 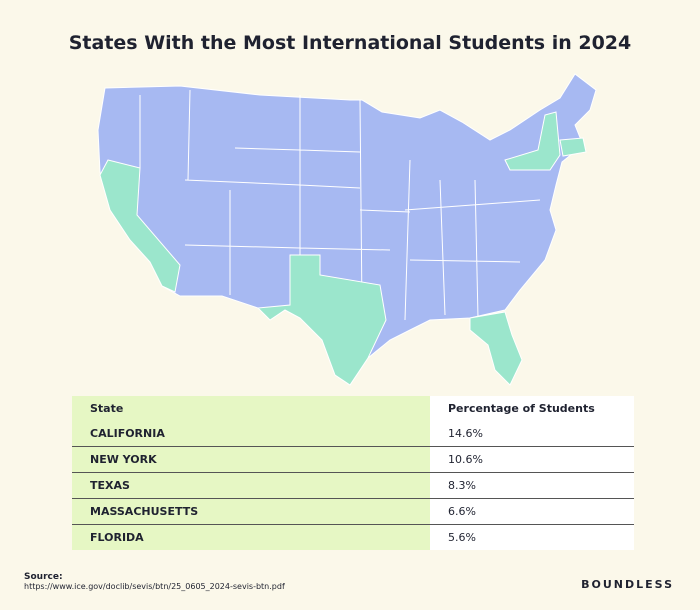 What do you see at coordinates (573, 147) in the screenshot?
I see `massachusetts` at bounding box center [573, 147].